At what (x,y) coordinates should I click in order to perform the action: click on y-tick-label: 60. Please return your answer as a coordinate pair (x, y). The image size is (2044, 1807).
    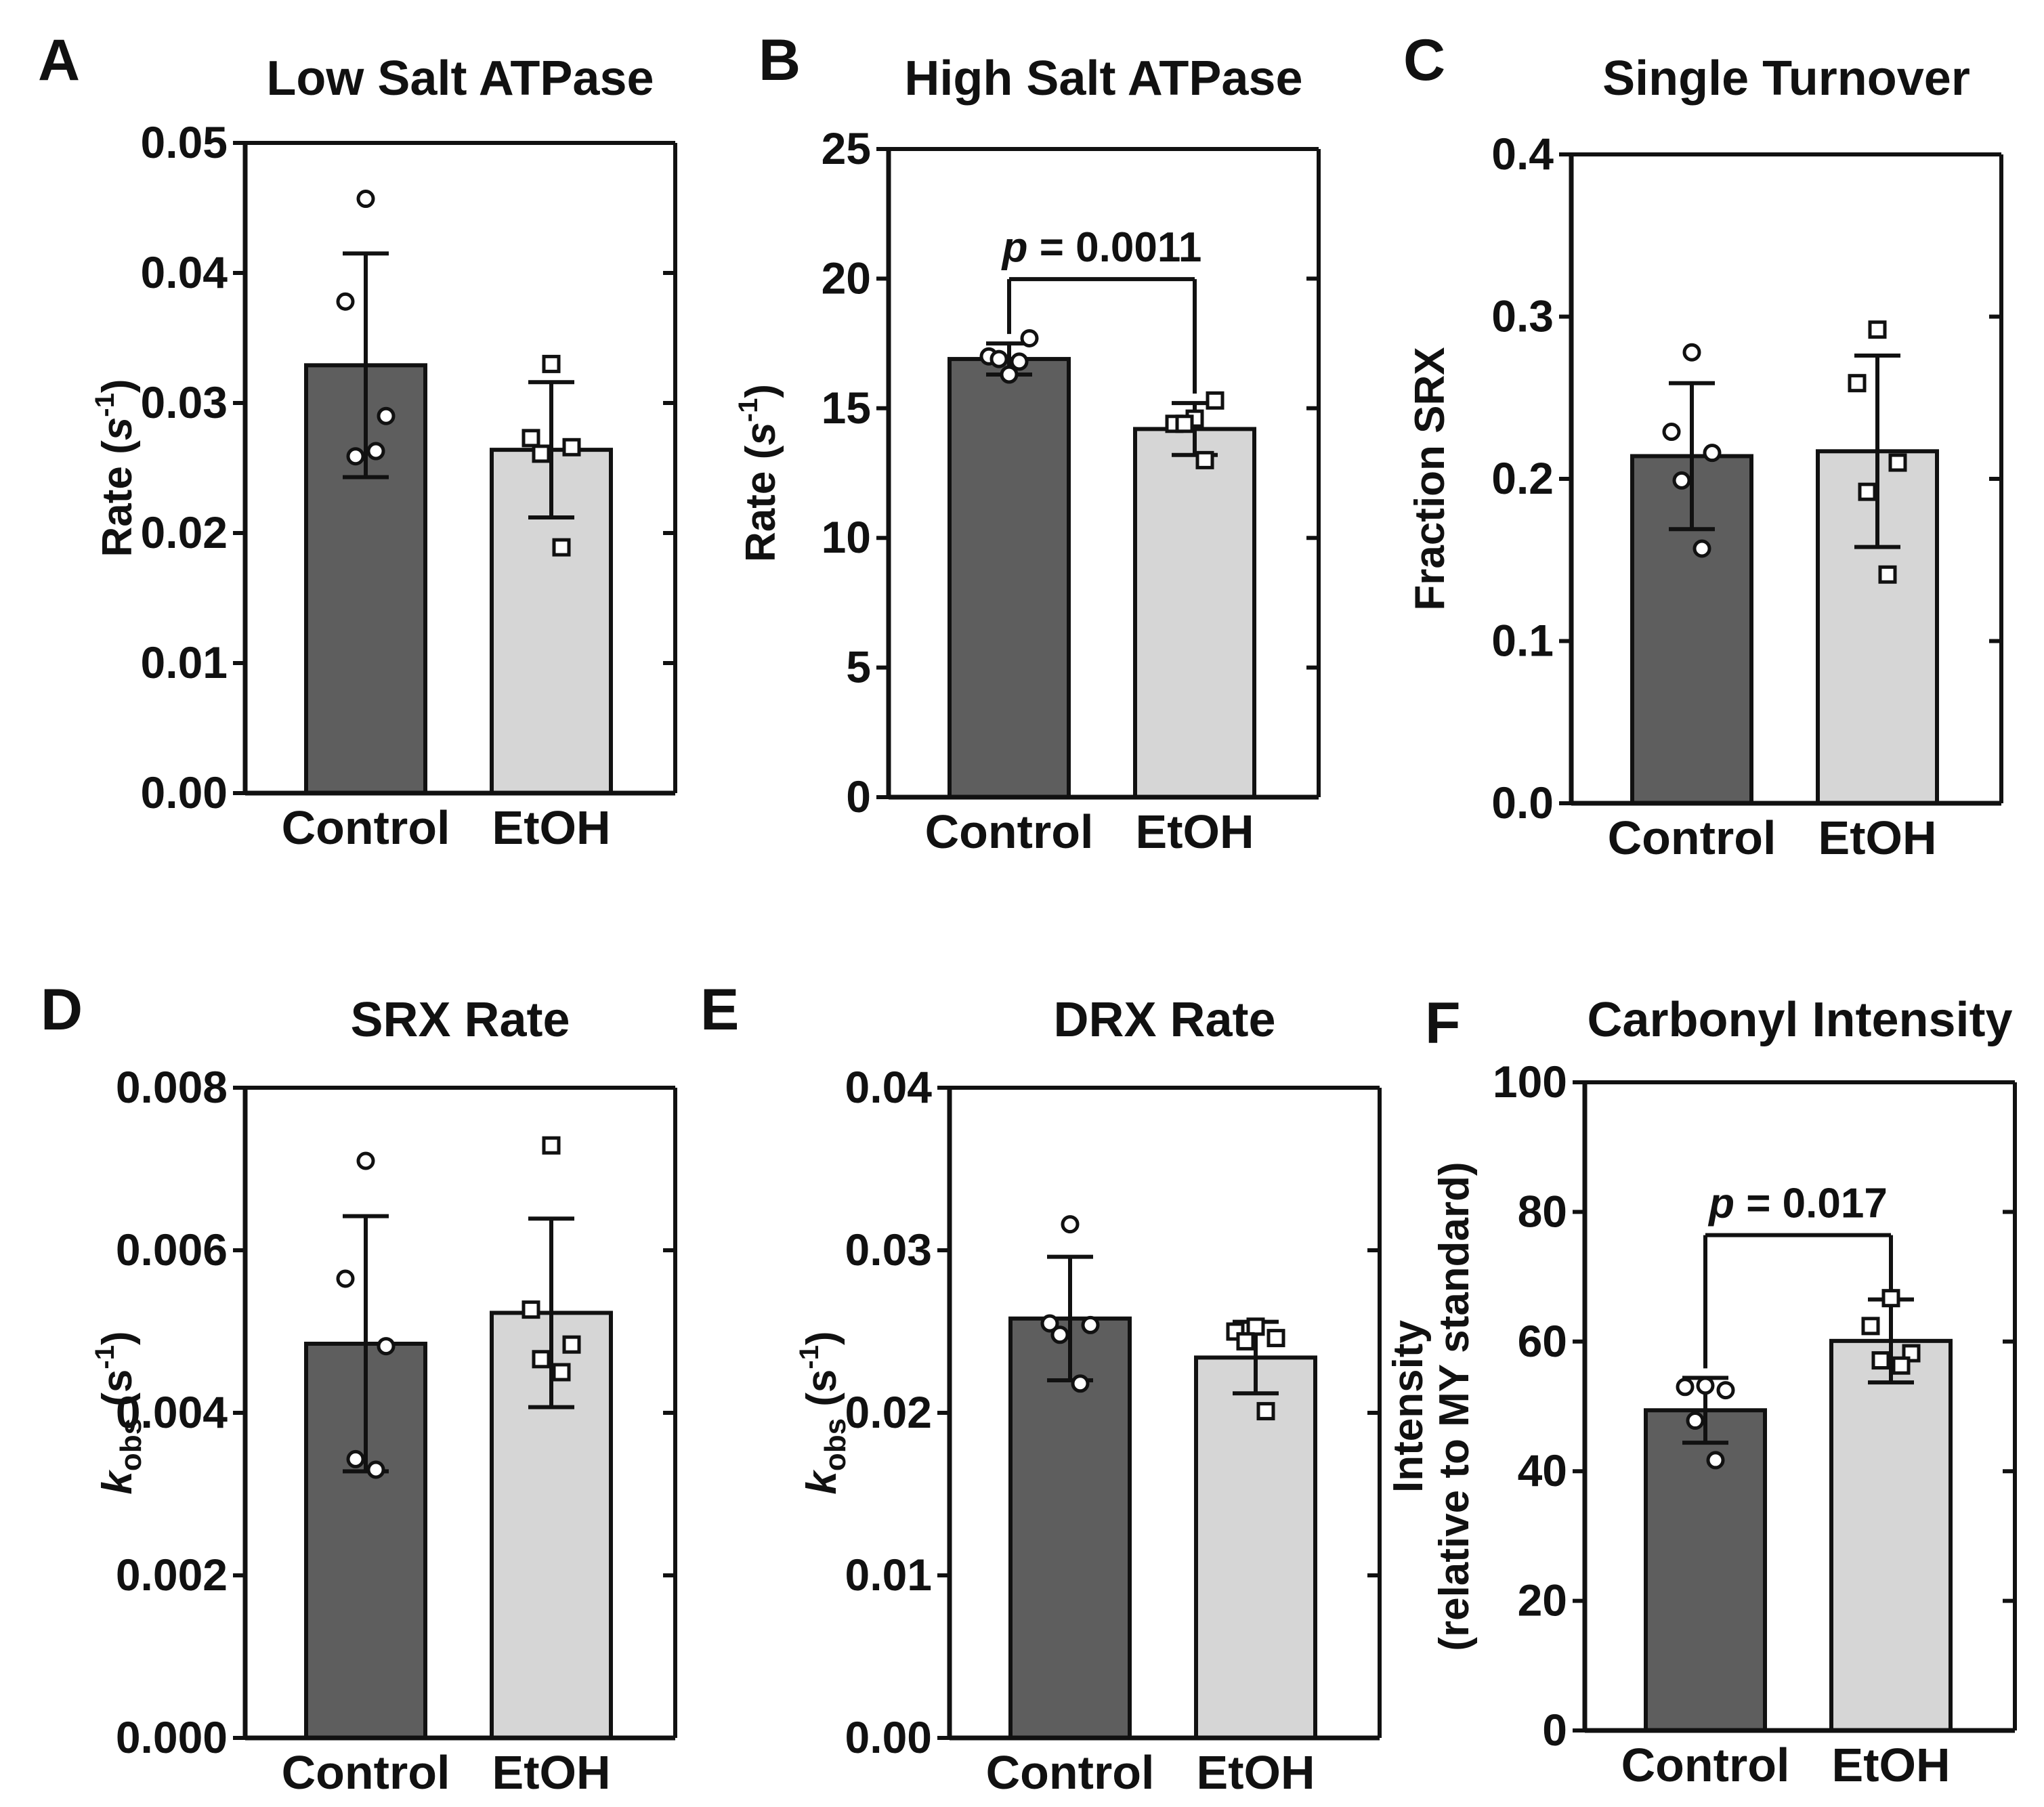
    Looking at the image, I should click on (1542, 1341).